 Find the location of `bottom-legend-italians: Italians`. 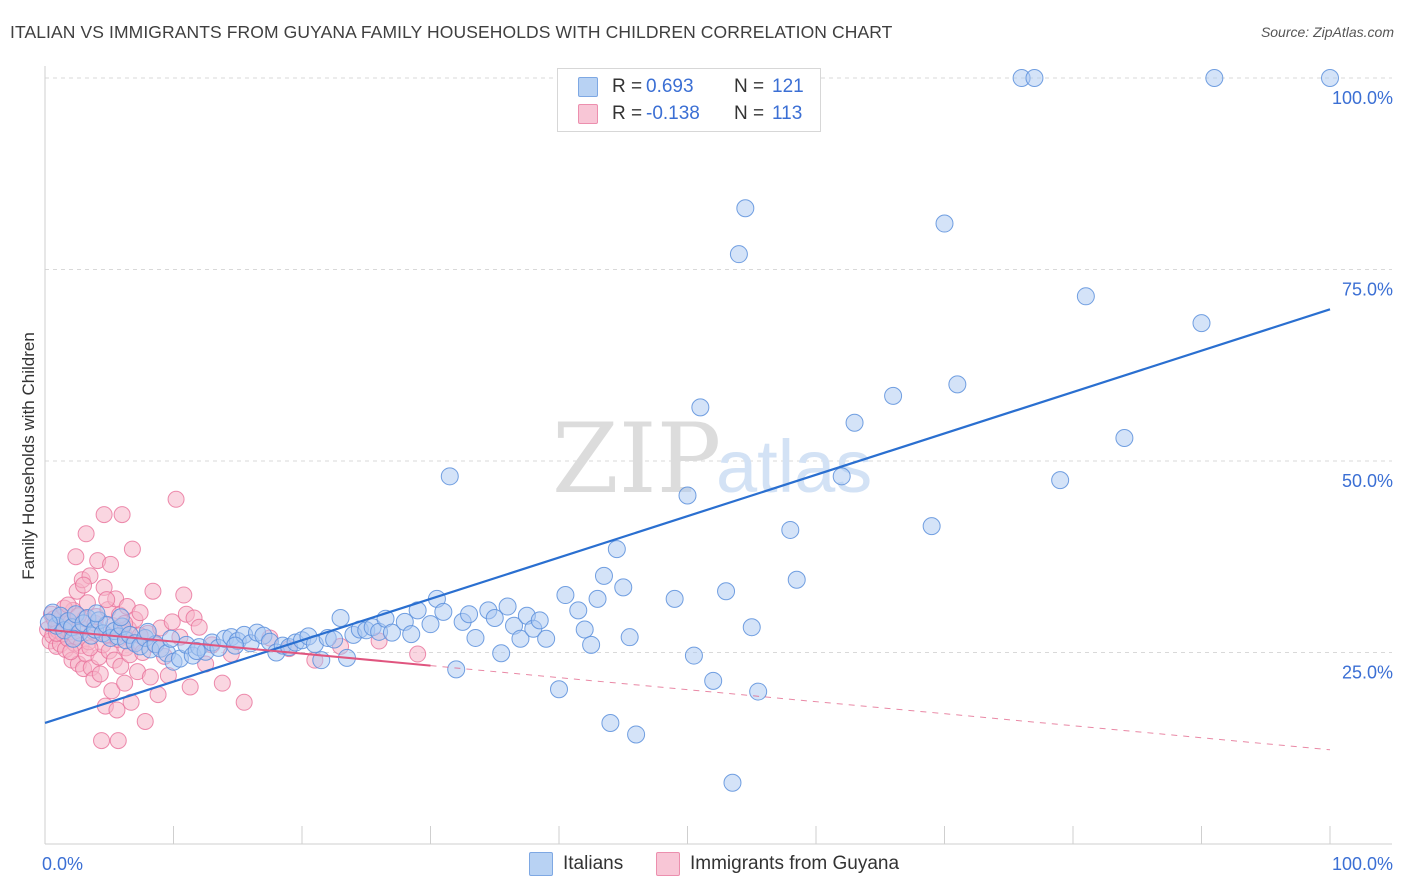

bottom-legend-italians: Italians is located at coordinates (576, 864).